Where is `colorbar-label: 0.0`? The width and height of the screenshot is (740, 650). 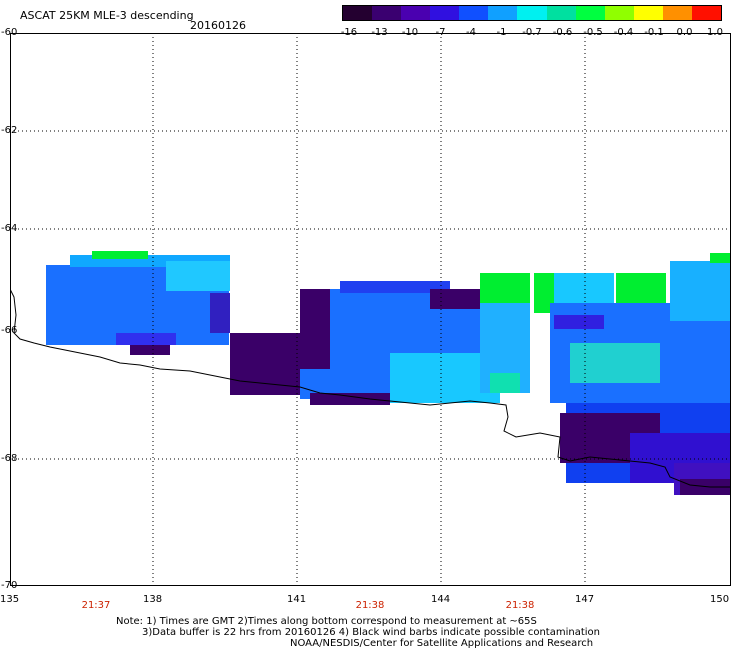 colorbar-label: 0.0 is located at coordinates (684, 32).